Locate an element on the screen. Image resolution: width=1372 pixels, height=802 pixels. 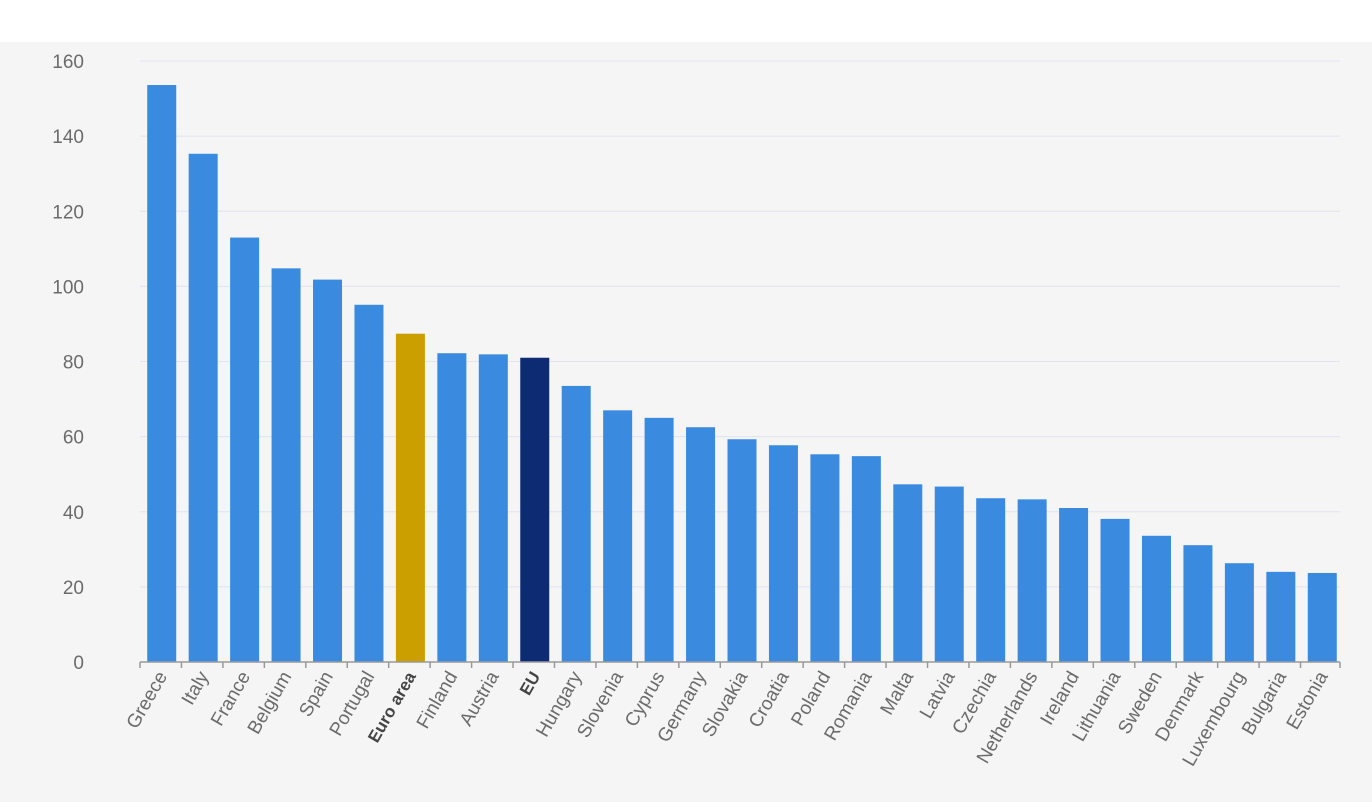
x-tick-label: Italy is located at coordinates (196, 688).